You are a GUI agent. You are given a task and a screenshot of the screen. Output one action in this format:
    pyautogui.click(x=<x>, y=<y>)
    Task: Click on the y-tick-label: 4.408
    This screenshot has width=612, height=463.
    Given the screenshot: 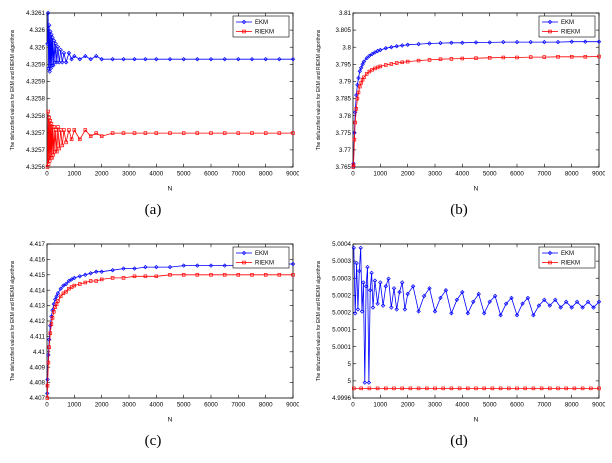 What is the action you would take?
    pyautogui.click(x=38, y=383)
    